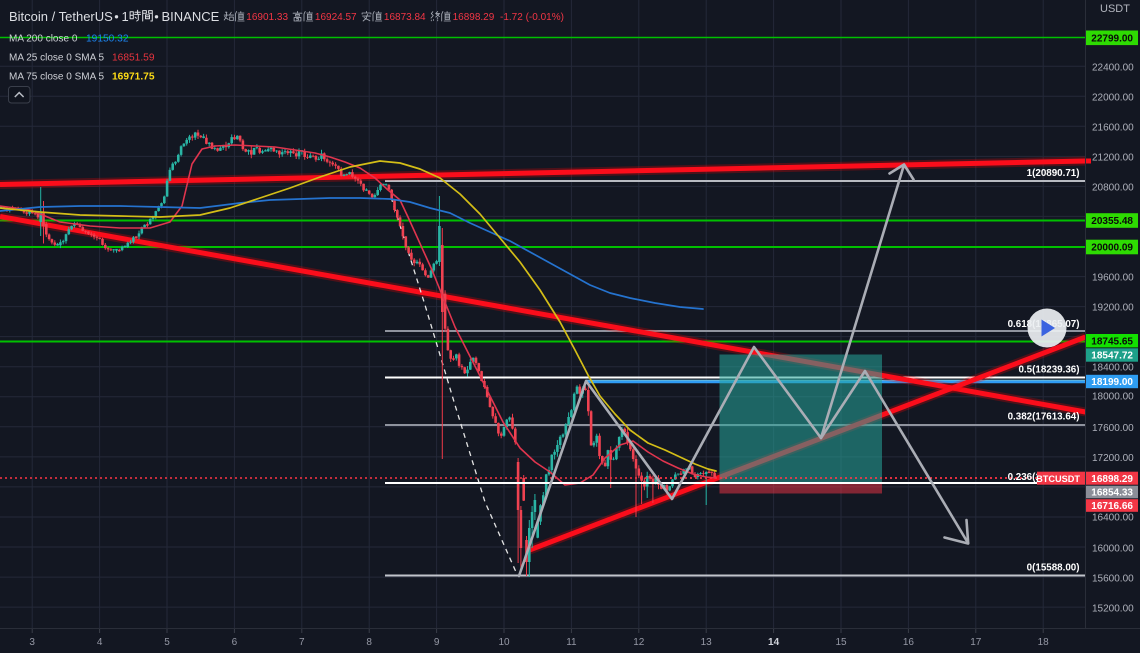  What do you see at coordinates (1112, 356) in the screenshot?
I see `svg-text: 18547.72` at bounding box center [1112, 356].